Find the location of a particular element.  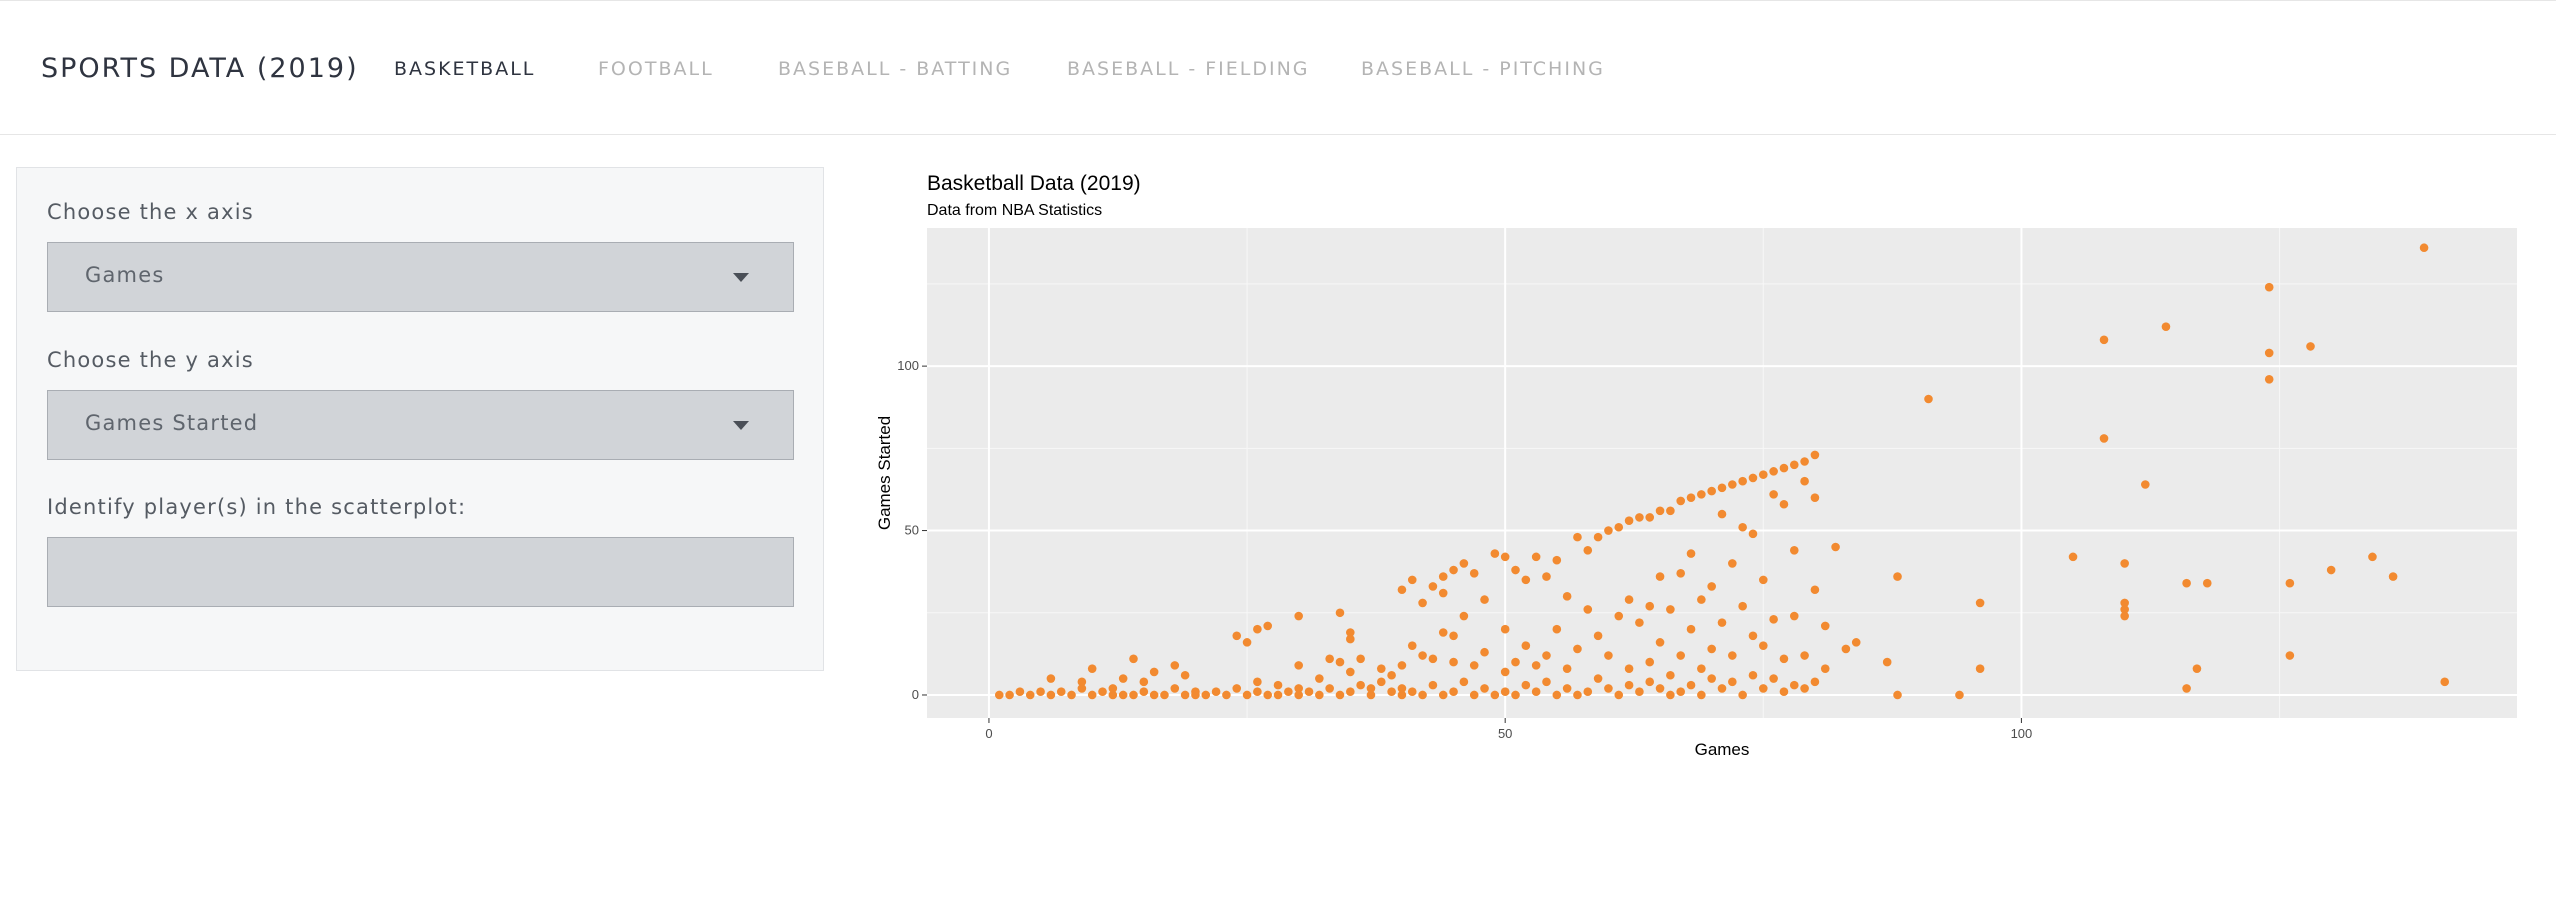

identify-players-input is located at coordinates (420, 572).